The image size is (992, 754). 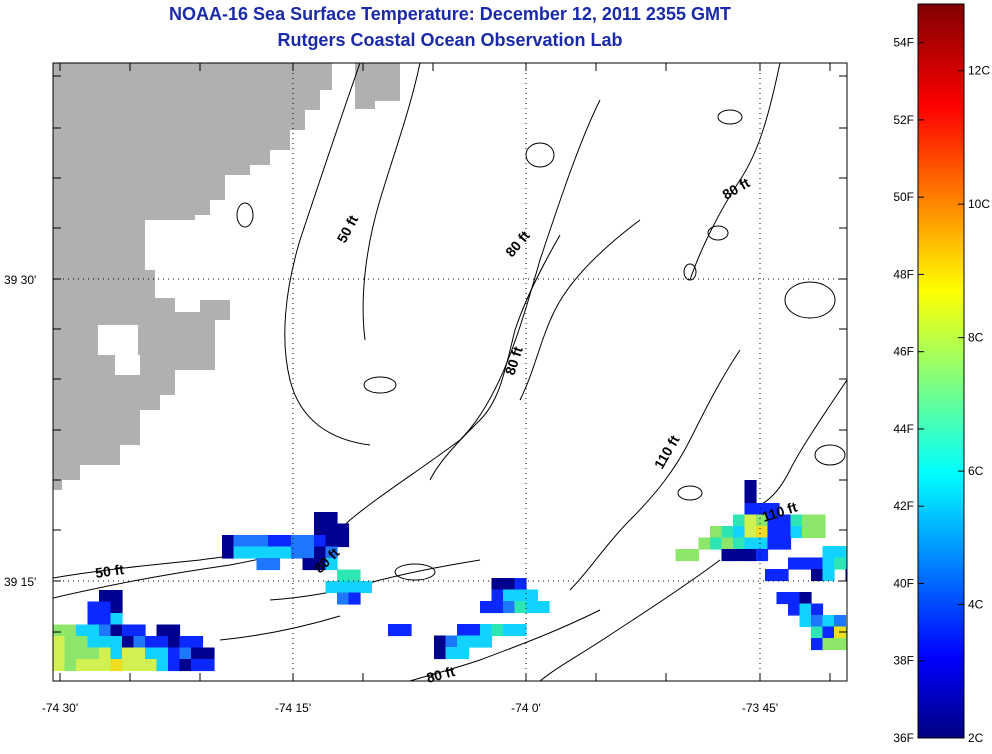 What do you see at coordinates (903, 583) in the screenshot?
I see `colorbar-label-f: 40F` at bounding box center [903, 583].